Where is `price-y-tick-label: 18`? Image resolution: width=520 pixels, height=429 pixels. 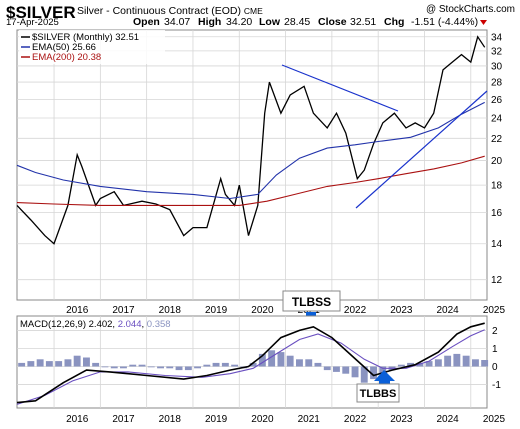
price-y-tick-label: 18 is located at coordinates (497, 186).